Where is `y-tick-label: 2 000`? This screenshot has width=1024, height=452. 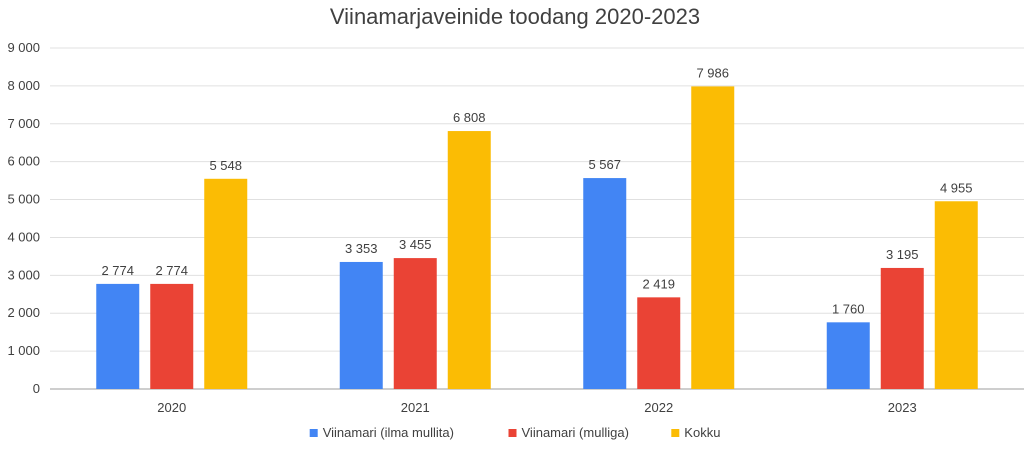 y-tick-label: 2 000 is located at coordinates (23, 312).